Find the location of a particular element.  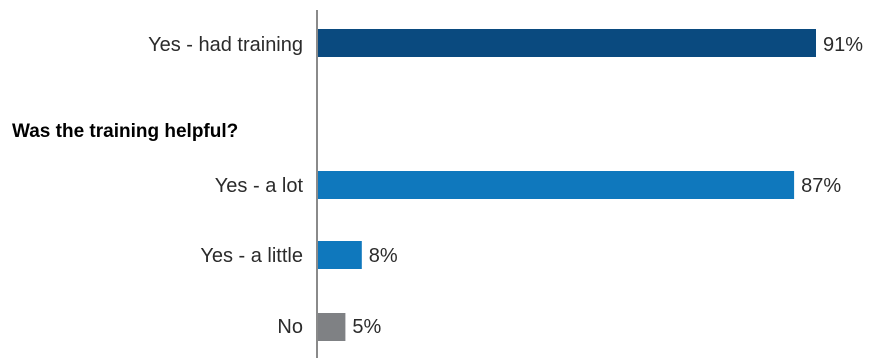

value-label: 8% is located at coordinates (383, 256).